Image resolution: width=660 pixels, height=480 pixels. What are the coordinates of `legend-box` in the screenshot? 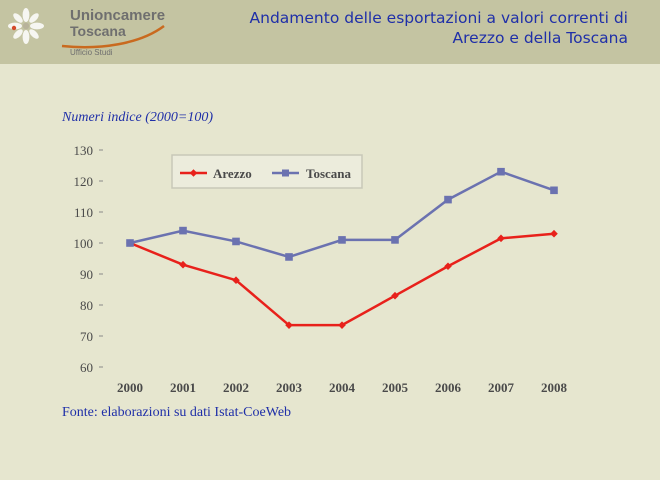 It's located at (267, 171).